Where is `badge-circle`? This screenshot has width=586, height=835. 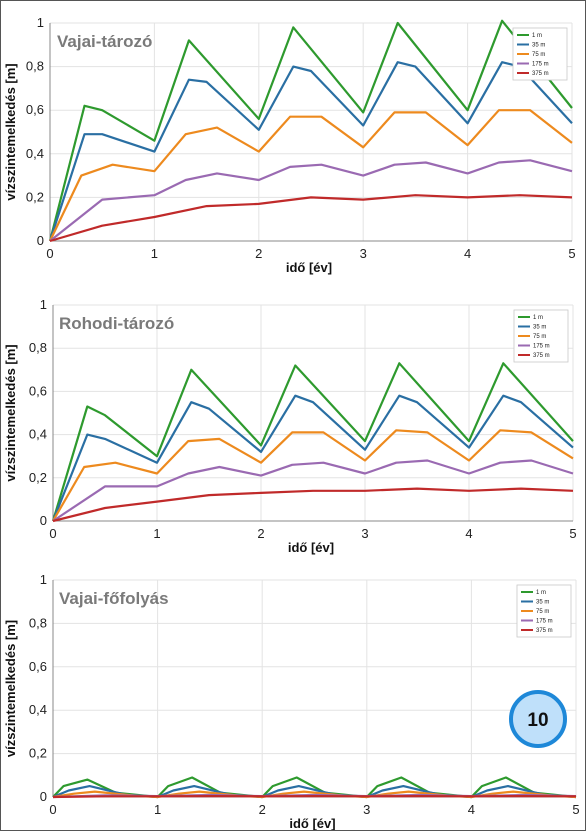 badge-circle is located at coordinates (538, 719).